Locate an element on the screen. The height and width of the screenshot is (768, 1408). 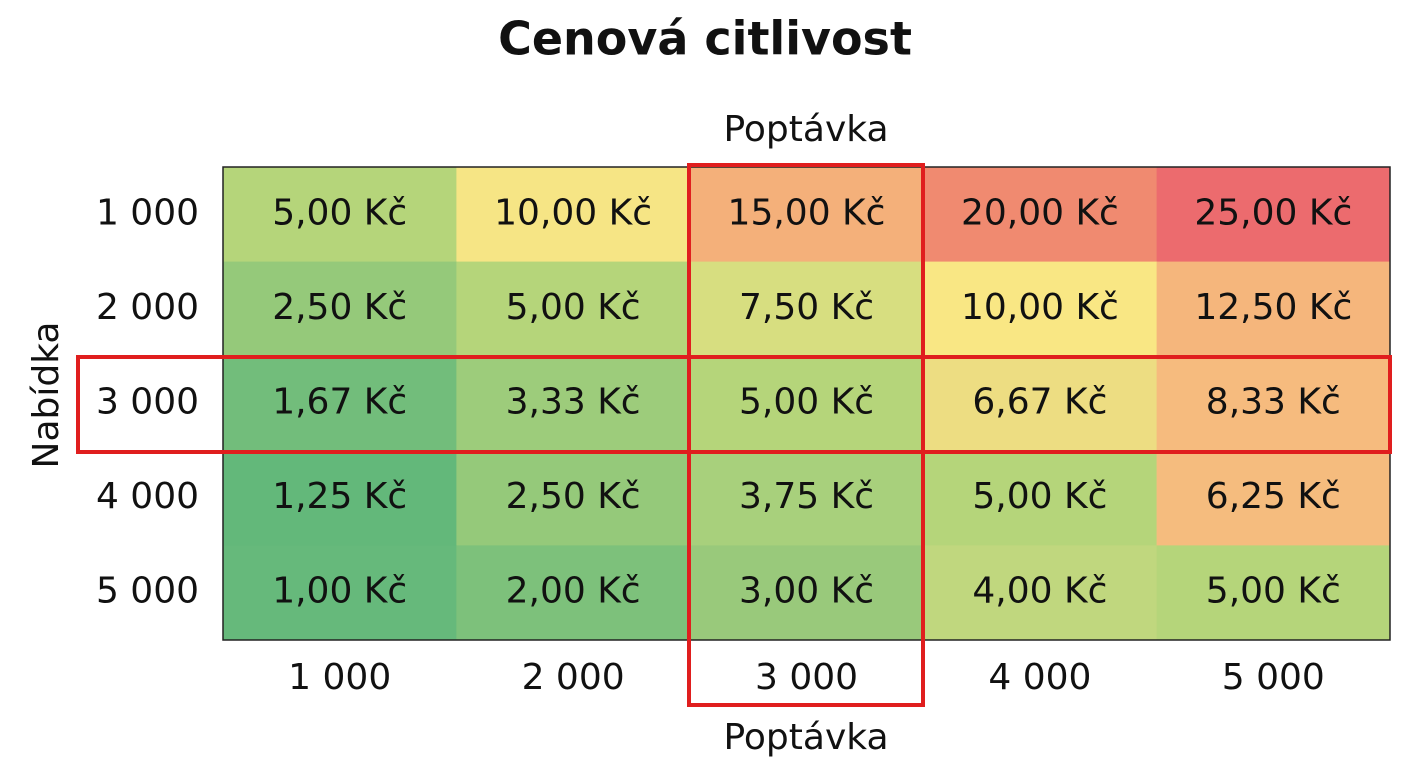
cell-value: 8,33 Kč is located at coordinates (1273, 402).